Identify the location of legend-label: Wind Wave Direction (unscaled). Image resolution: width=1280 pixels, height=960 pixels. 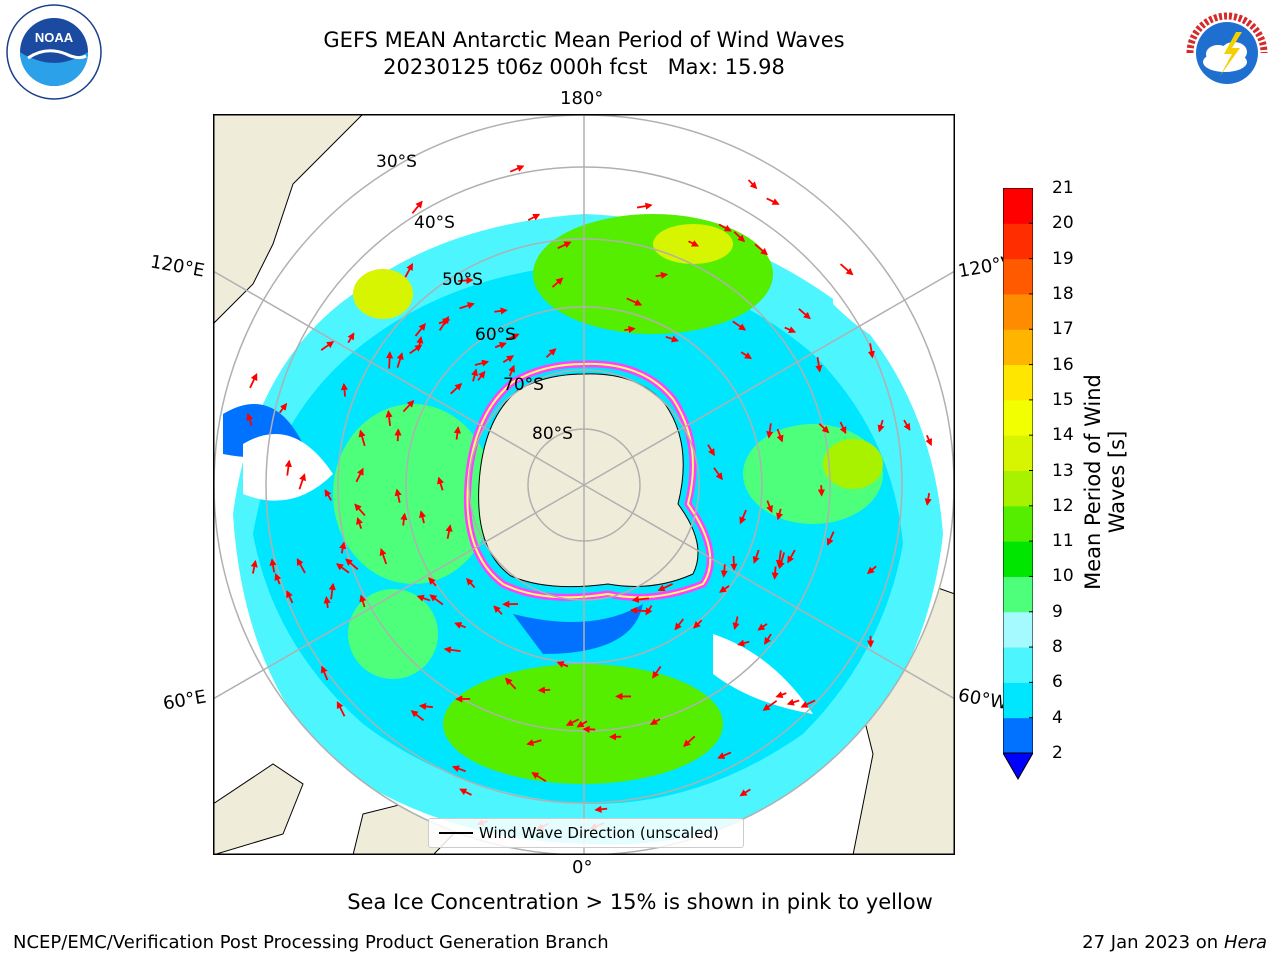
(599, 833).